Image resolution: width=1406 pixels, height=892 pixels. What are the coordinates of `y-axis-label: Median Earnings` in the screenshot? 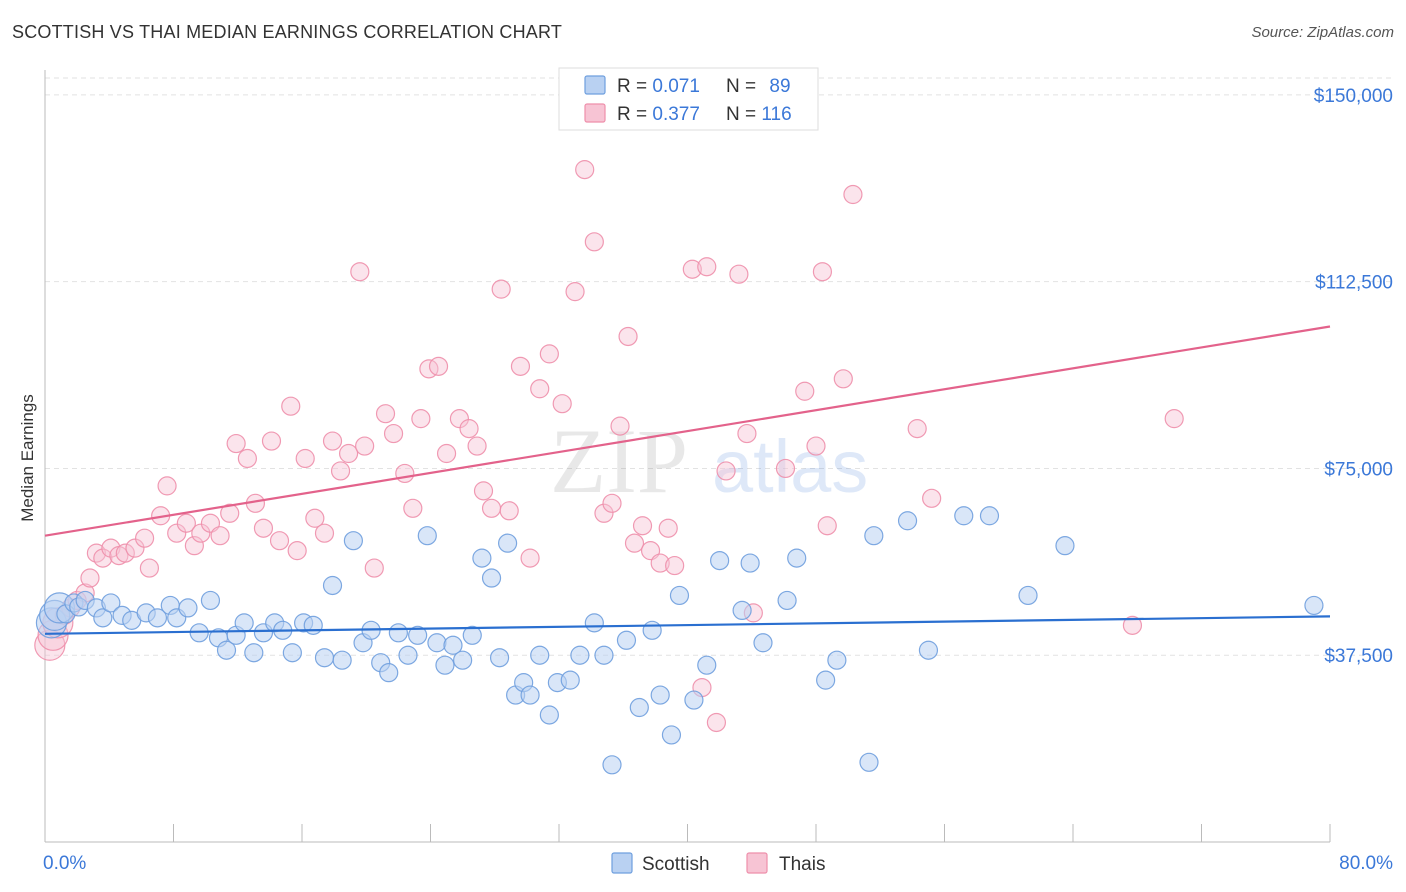 It's located at (27, 458).